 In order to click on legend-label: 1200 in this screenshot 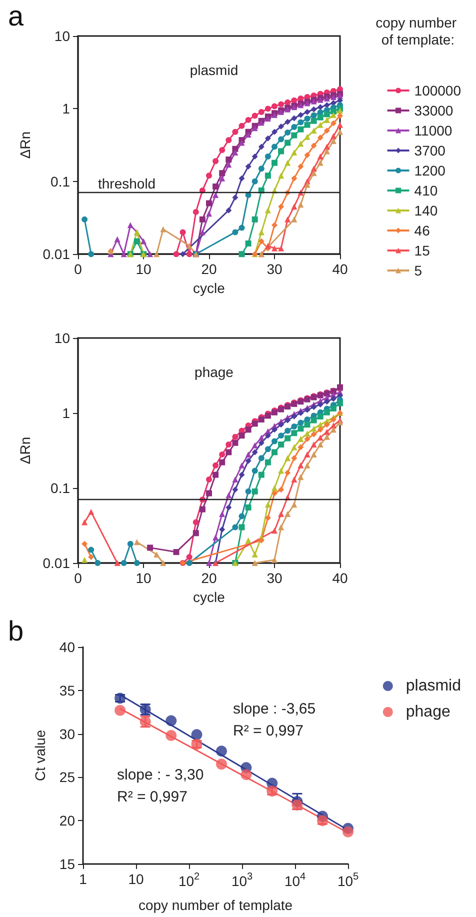, I will do `click(430, 170)`.